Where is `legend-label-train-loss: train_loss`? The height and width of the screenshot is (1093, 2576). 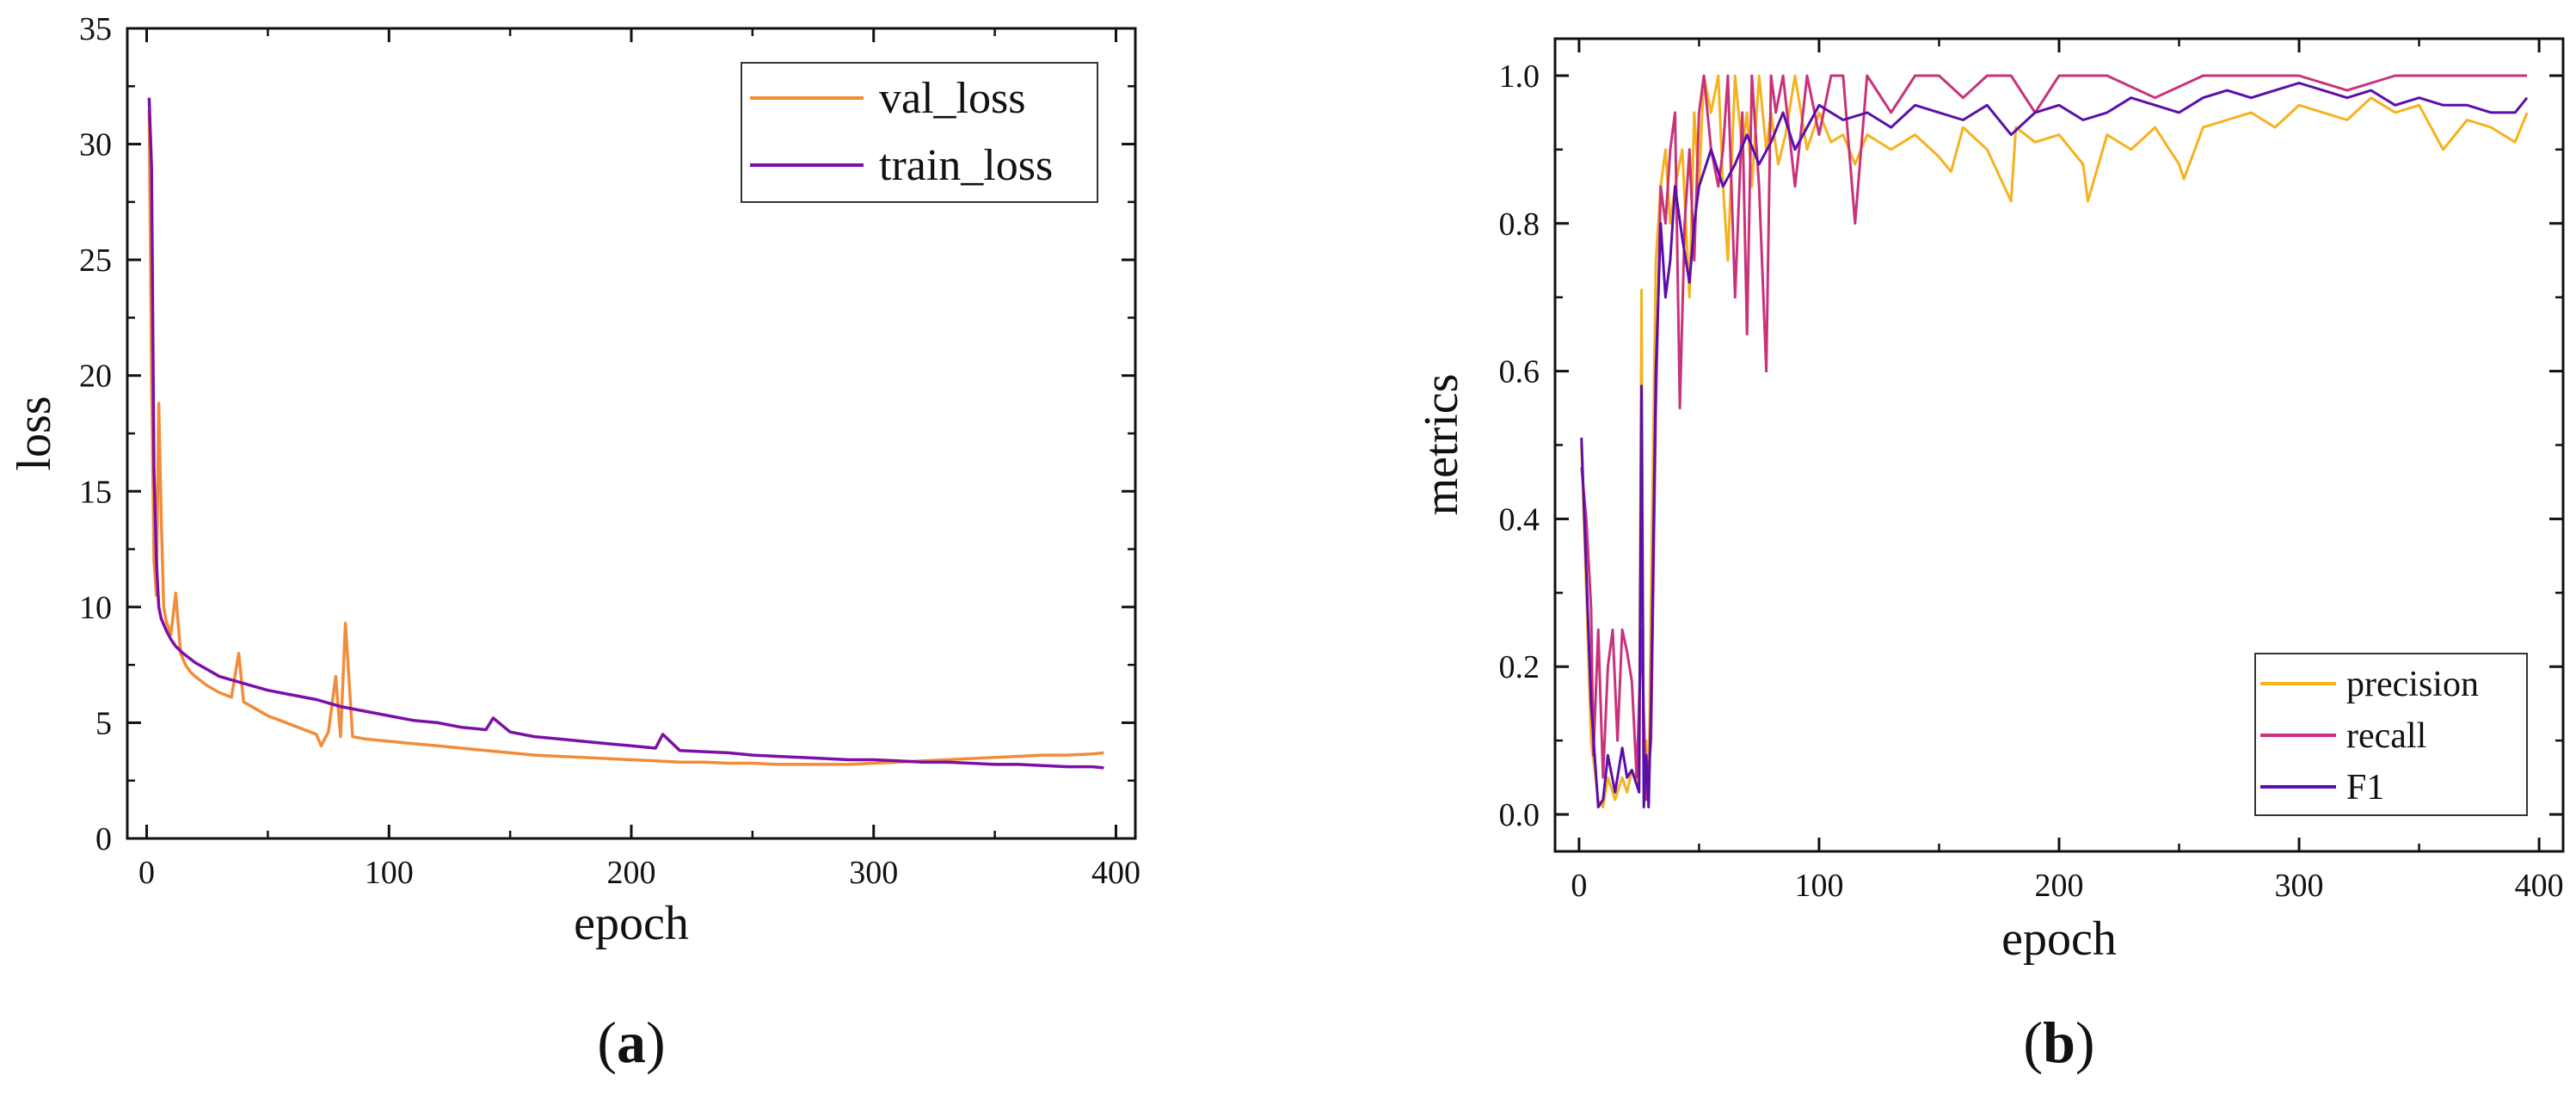 legend-label-train-loss: train_loss is located at coordinates (966, 165).